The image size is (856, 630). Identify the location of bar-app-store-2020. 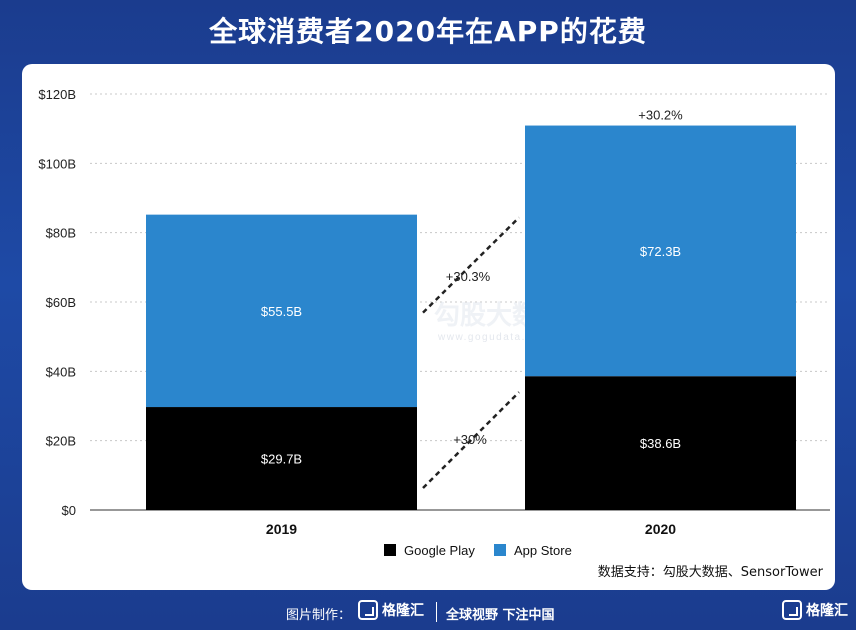
(660, 251).